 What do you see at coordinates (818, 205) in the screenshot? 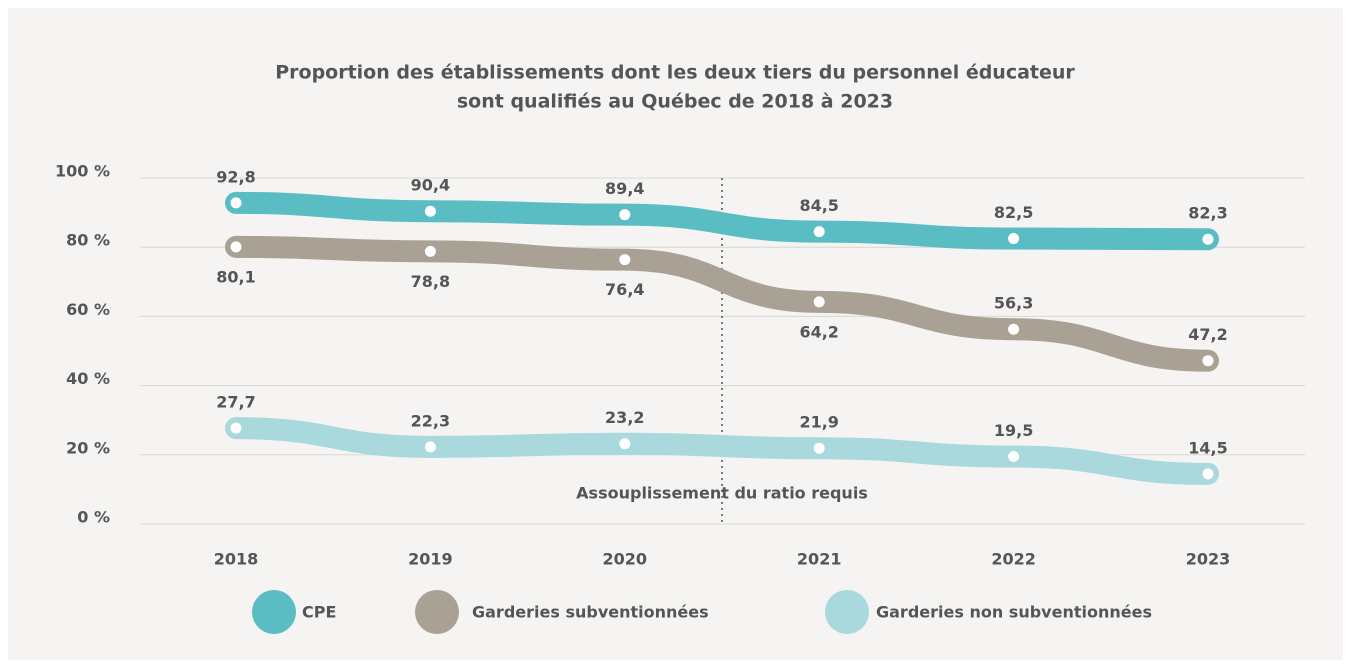
I see `data-label: 84,5` at bounding box center [818, 205].